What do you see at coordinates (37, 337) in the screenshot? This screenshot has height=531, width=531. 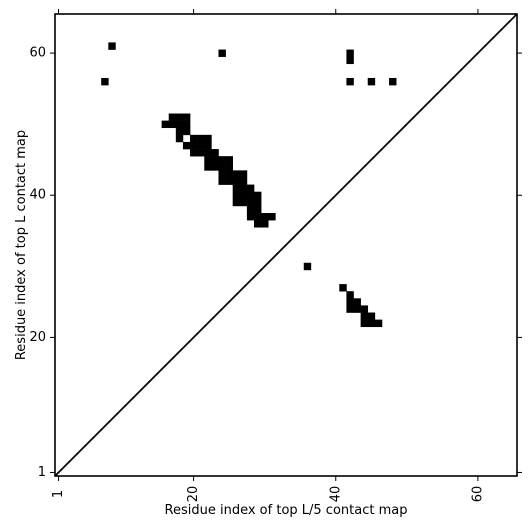 I see `y-tick-label: 20` at bounding box center [37, 337].